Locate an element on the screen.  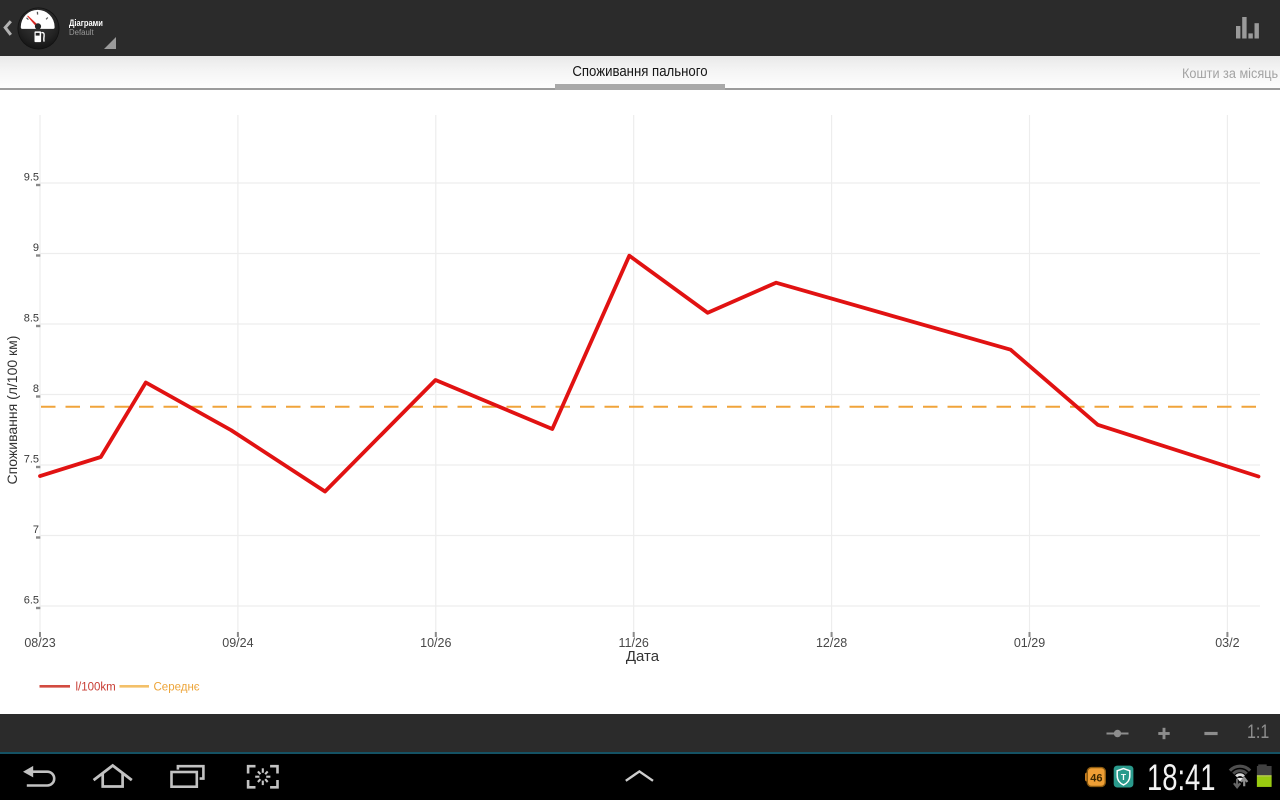
svg-text: 03/2 is located at coordinates (1227, 643).